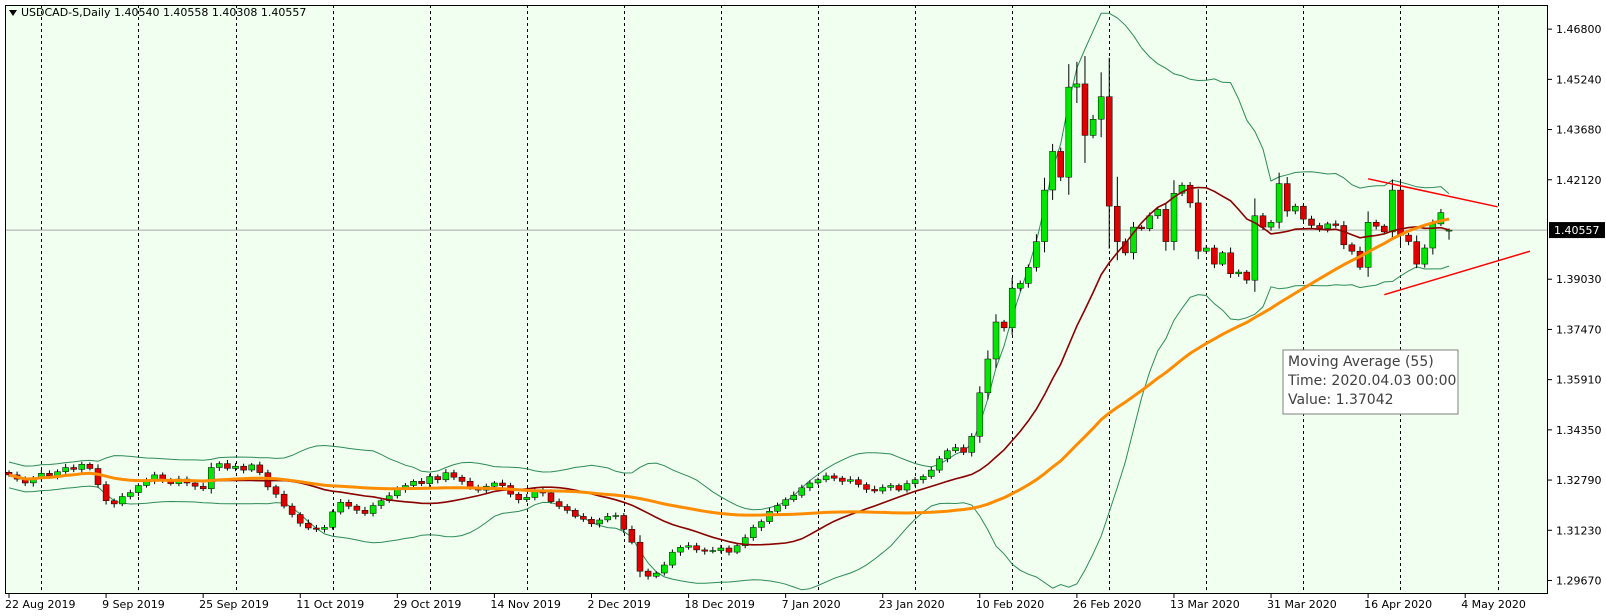 The width and height of the screenshot is (1606, 616). What do you see at coordinates (1579, 530) in the screenshot?
I see `price-tick-label: 1.31230` at bounding box center [1579, 530].